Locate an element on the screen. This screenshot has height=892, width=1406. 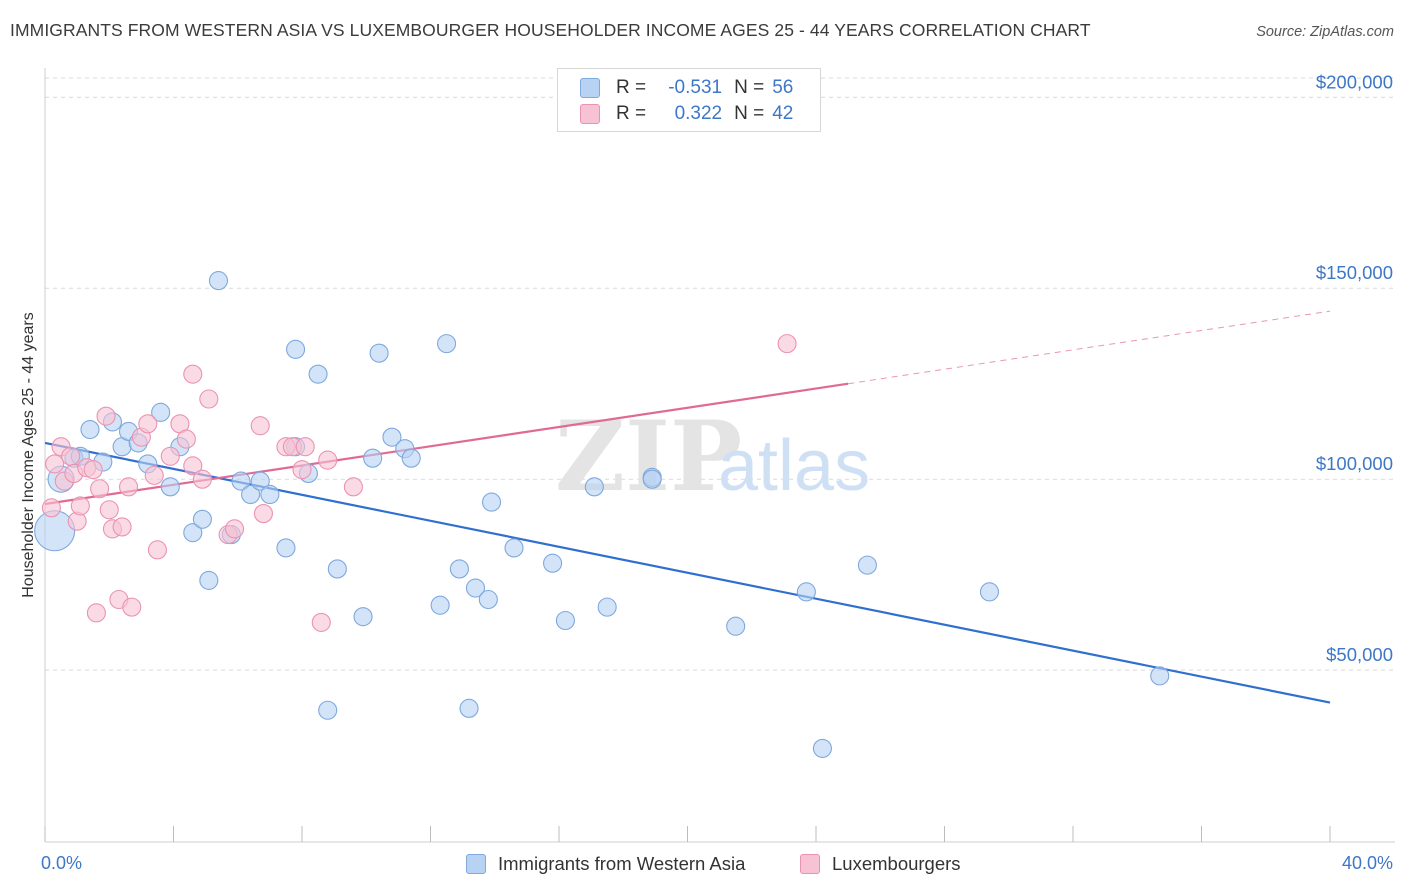
legend-n-value: 56 is located at coordinates (783, 87).